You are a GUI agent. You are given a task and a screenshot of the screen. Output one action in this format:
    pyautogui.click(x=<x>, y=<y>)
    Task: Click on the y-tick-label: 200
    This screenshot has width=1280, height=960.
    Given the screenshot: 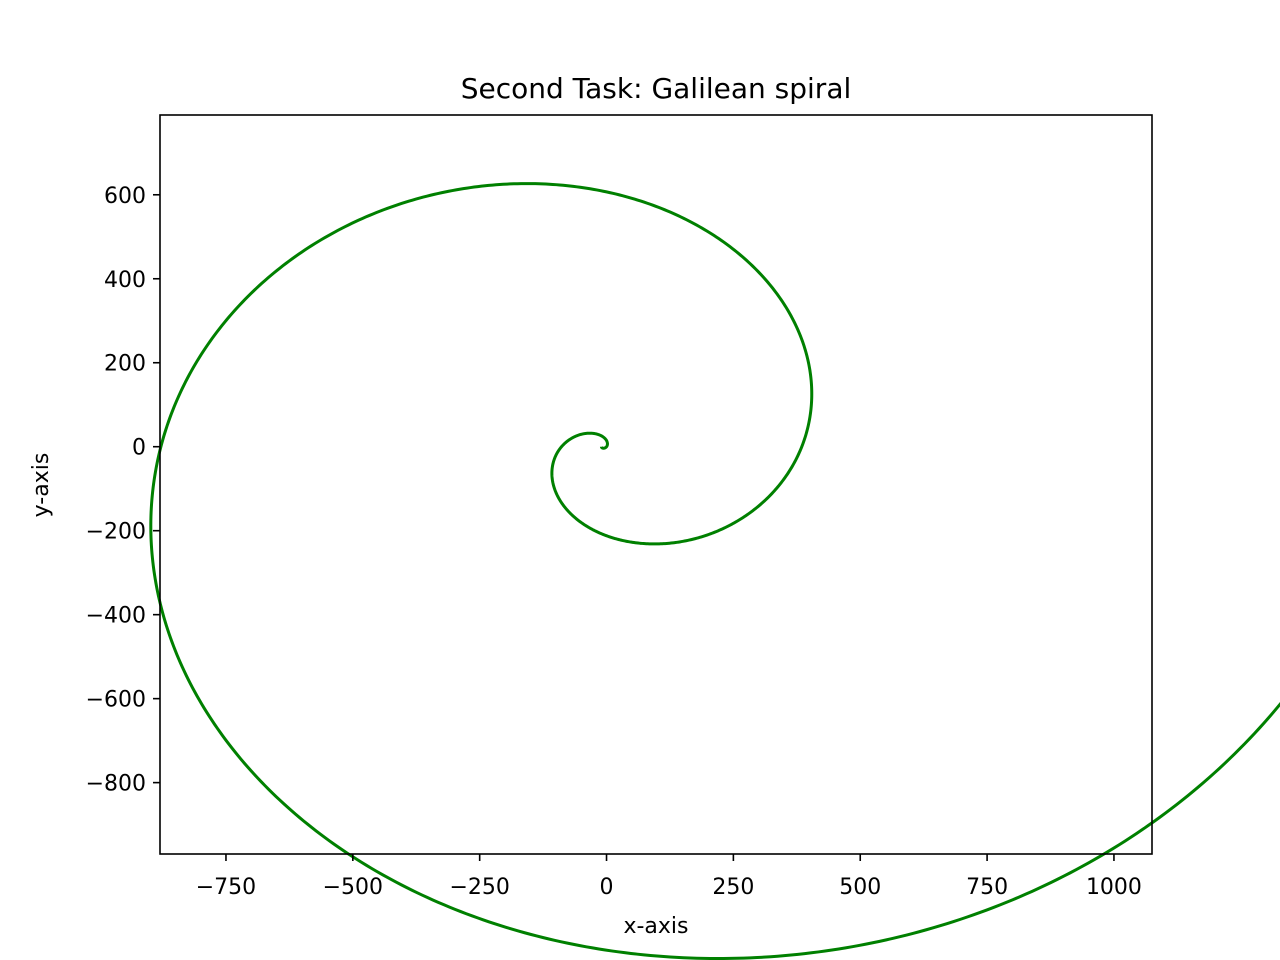 What is the action you would take?
    pyautogui.click(x=125, y=364)
    